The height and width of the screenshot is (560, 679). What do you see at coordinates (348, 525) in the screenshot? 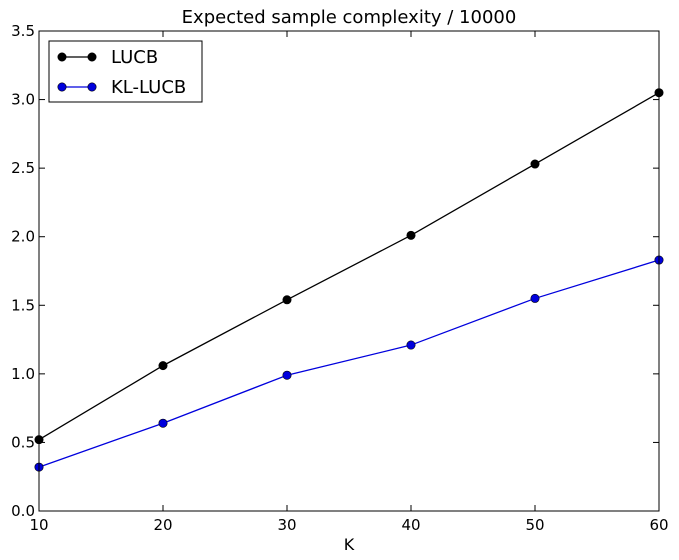
I see `x-tick-labels: 10 20 30 40 50 60` at bounding box center [348, 525].